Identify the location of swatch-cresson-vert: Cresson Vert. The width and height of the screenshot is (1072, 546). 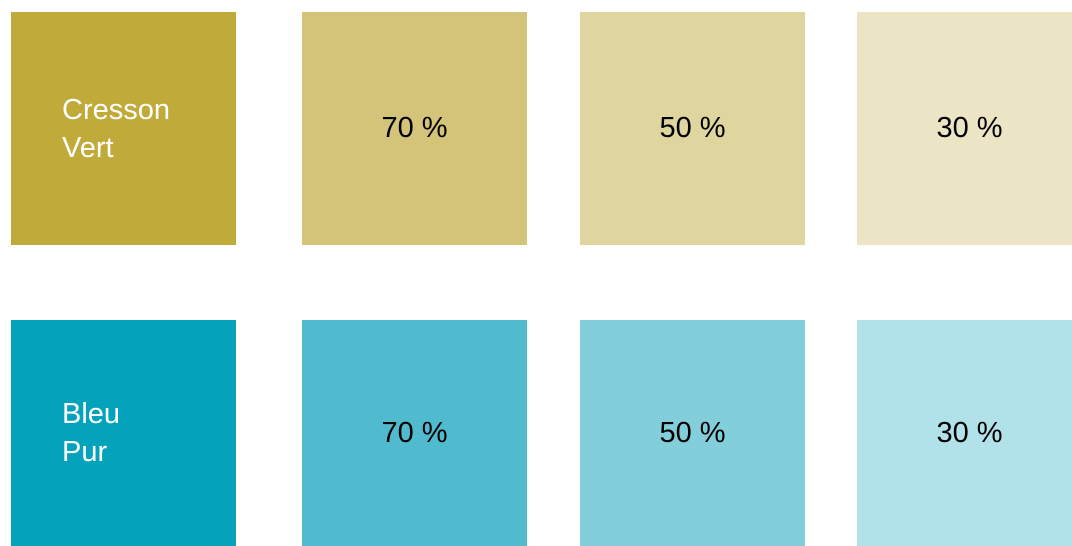
(123, 128).